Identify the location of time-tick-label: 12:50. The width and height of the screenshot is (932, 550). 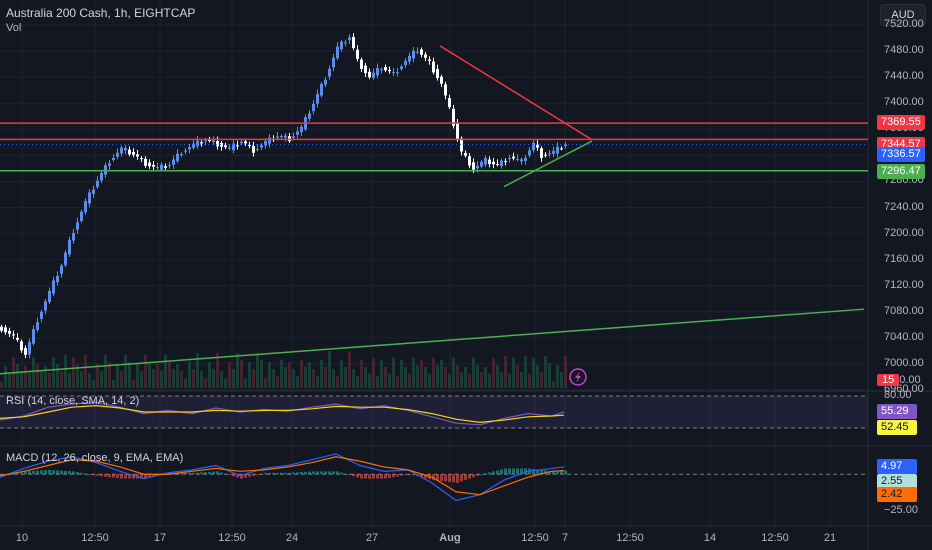
(535, 538).